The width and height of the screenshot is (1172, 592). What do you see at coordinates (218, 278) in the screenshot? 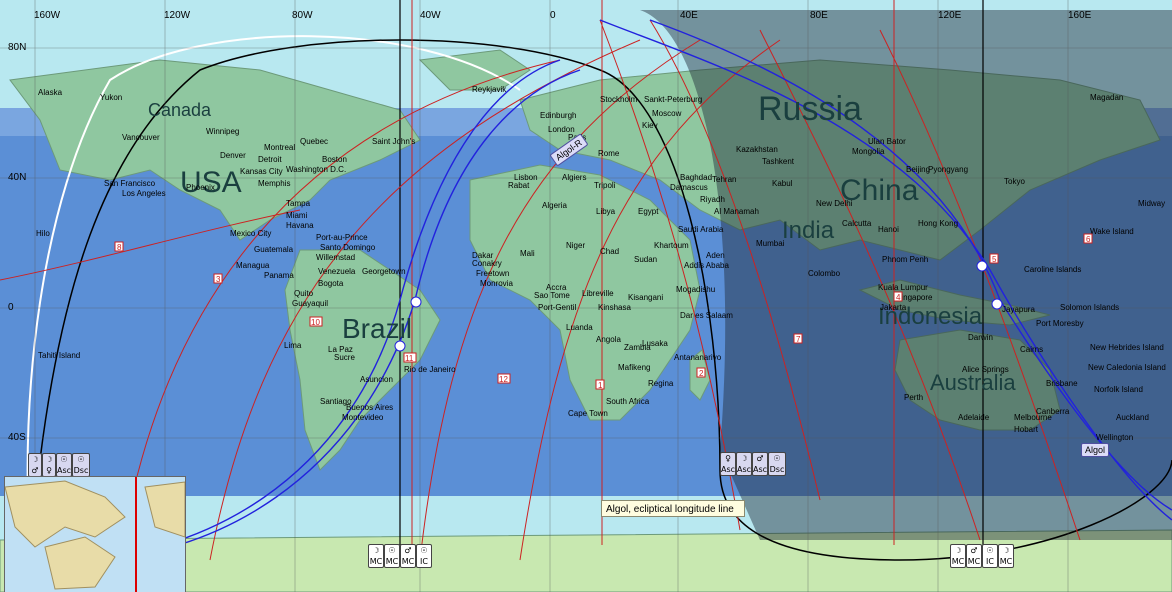
I see `line-number-3: 3` at bounding box center [218, 278].